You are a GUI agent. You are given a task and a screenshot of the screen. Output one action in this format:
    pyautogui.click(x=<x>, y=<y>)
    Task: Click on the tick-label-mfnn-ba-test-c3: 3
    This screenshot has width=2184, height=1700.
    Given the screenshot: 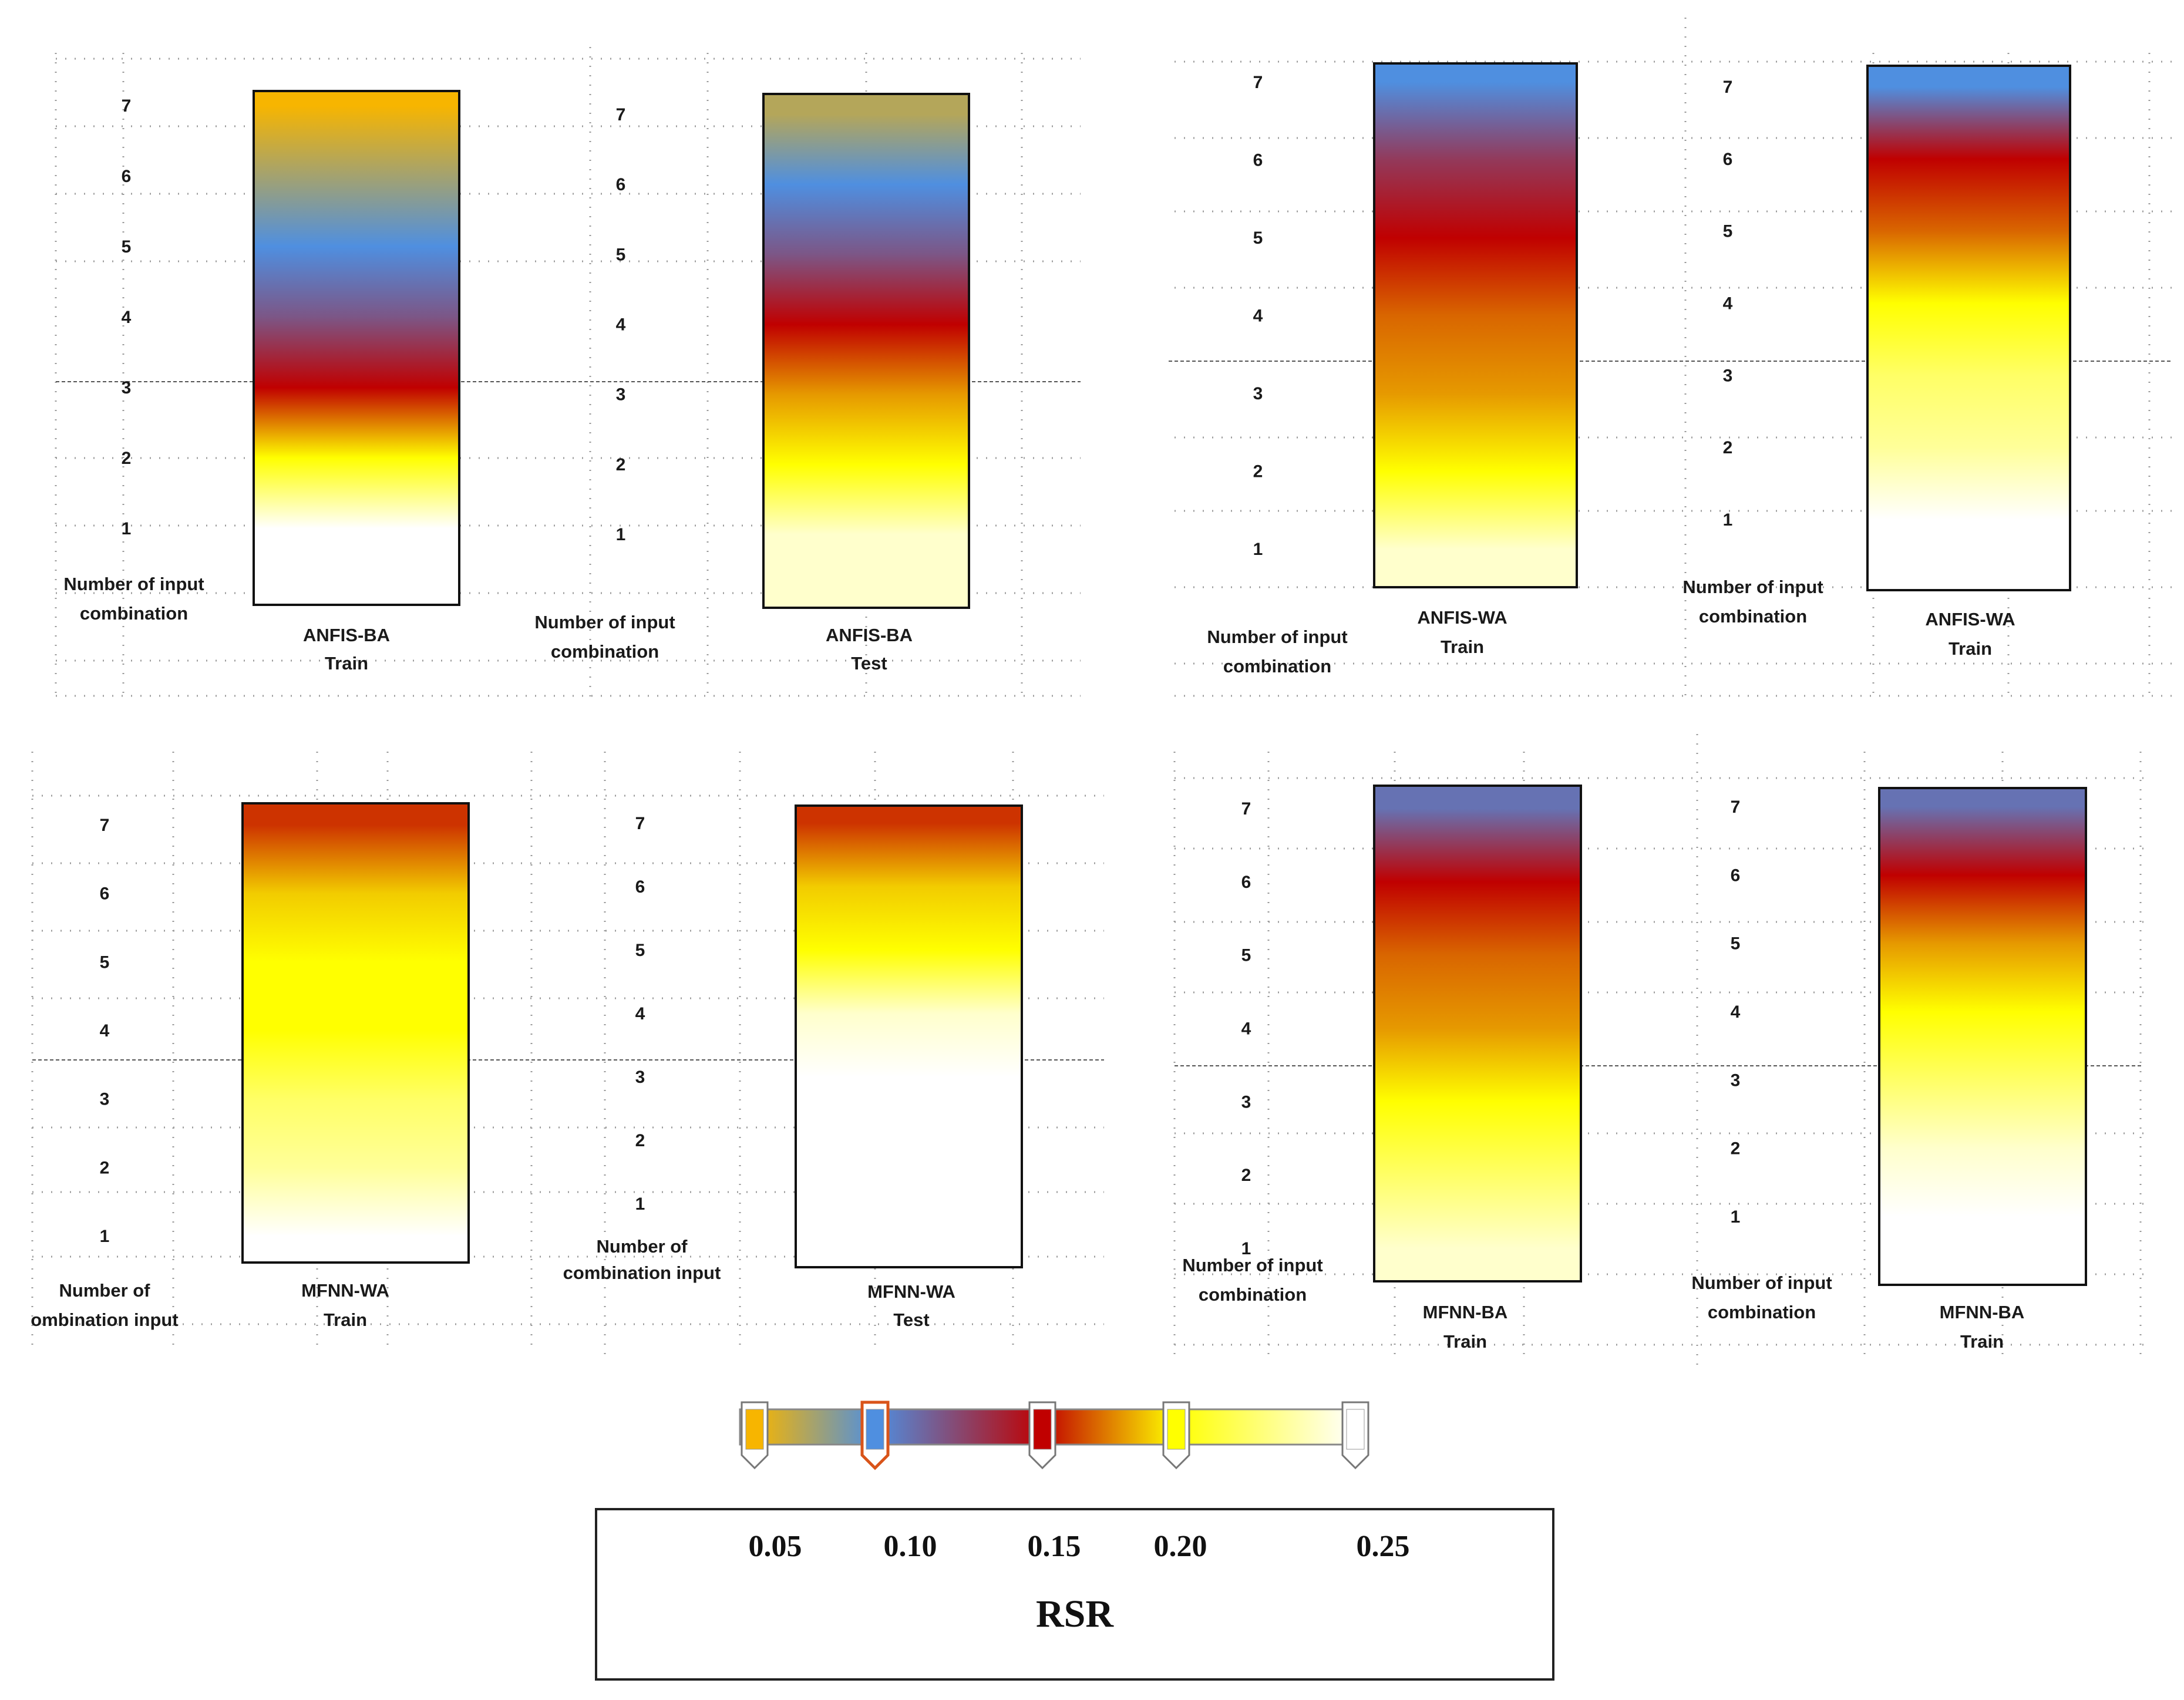 What is the action you would take?
    pyautogui.click(x=1736, y=1080)
    